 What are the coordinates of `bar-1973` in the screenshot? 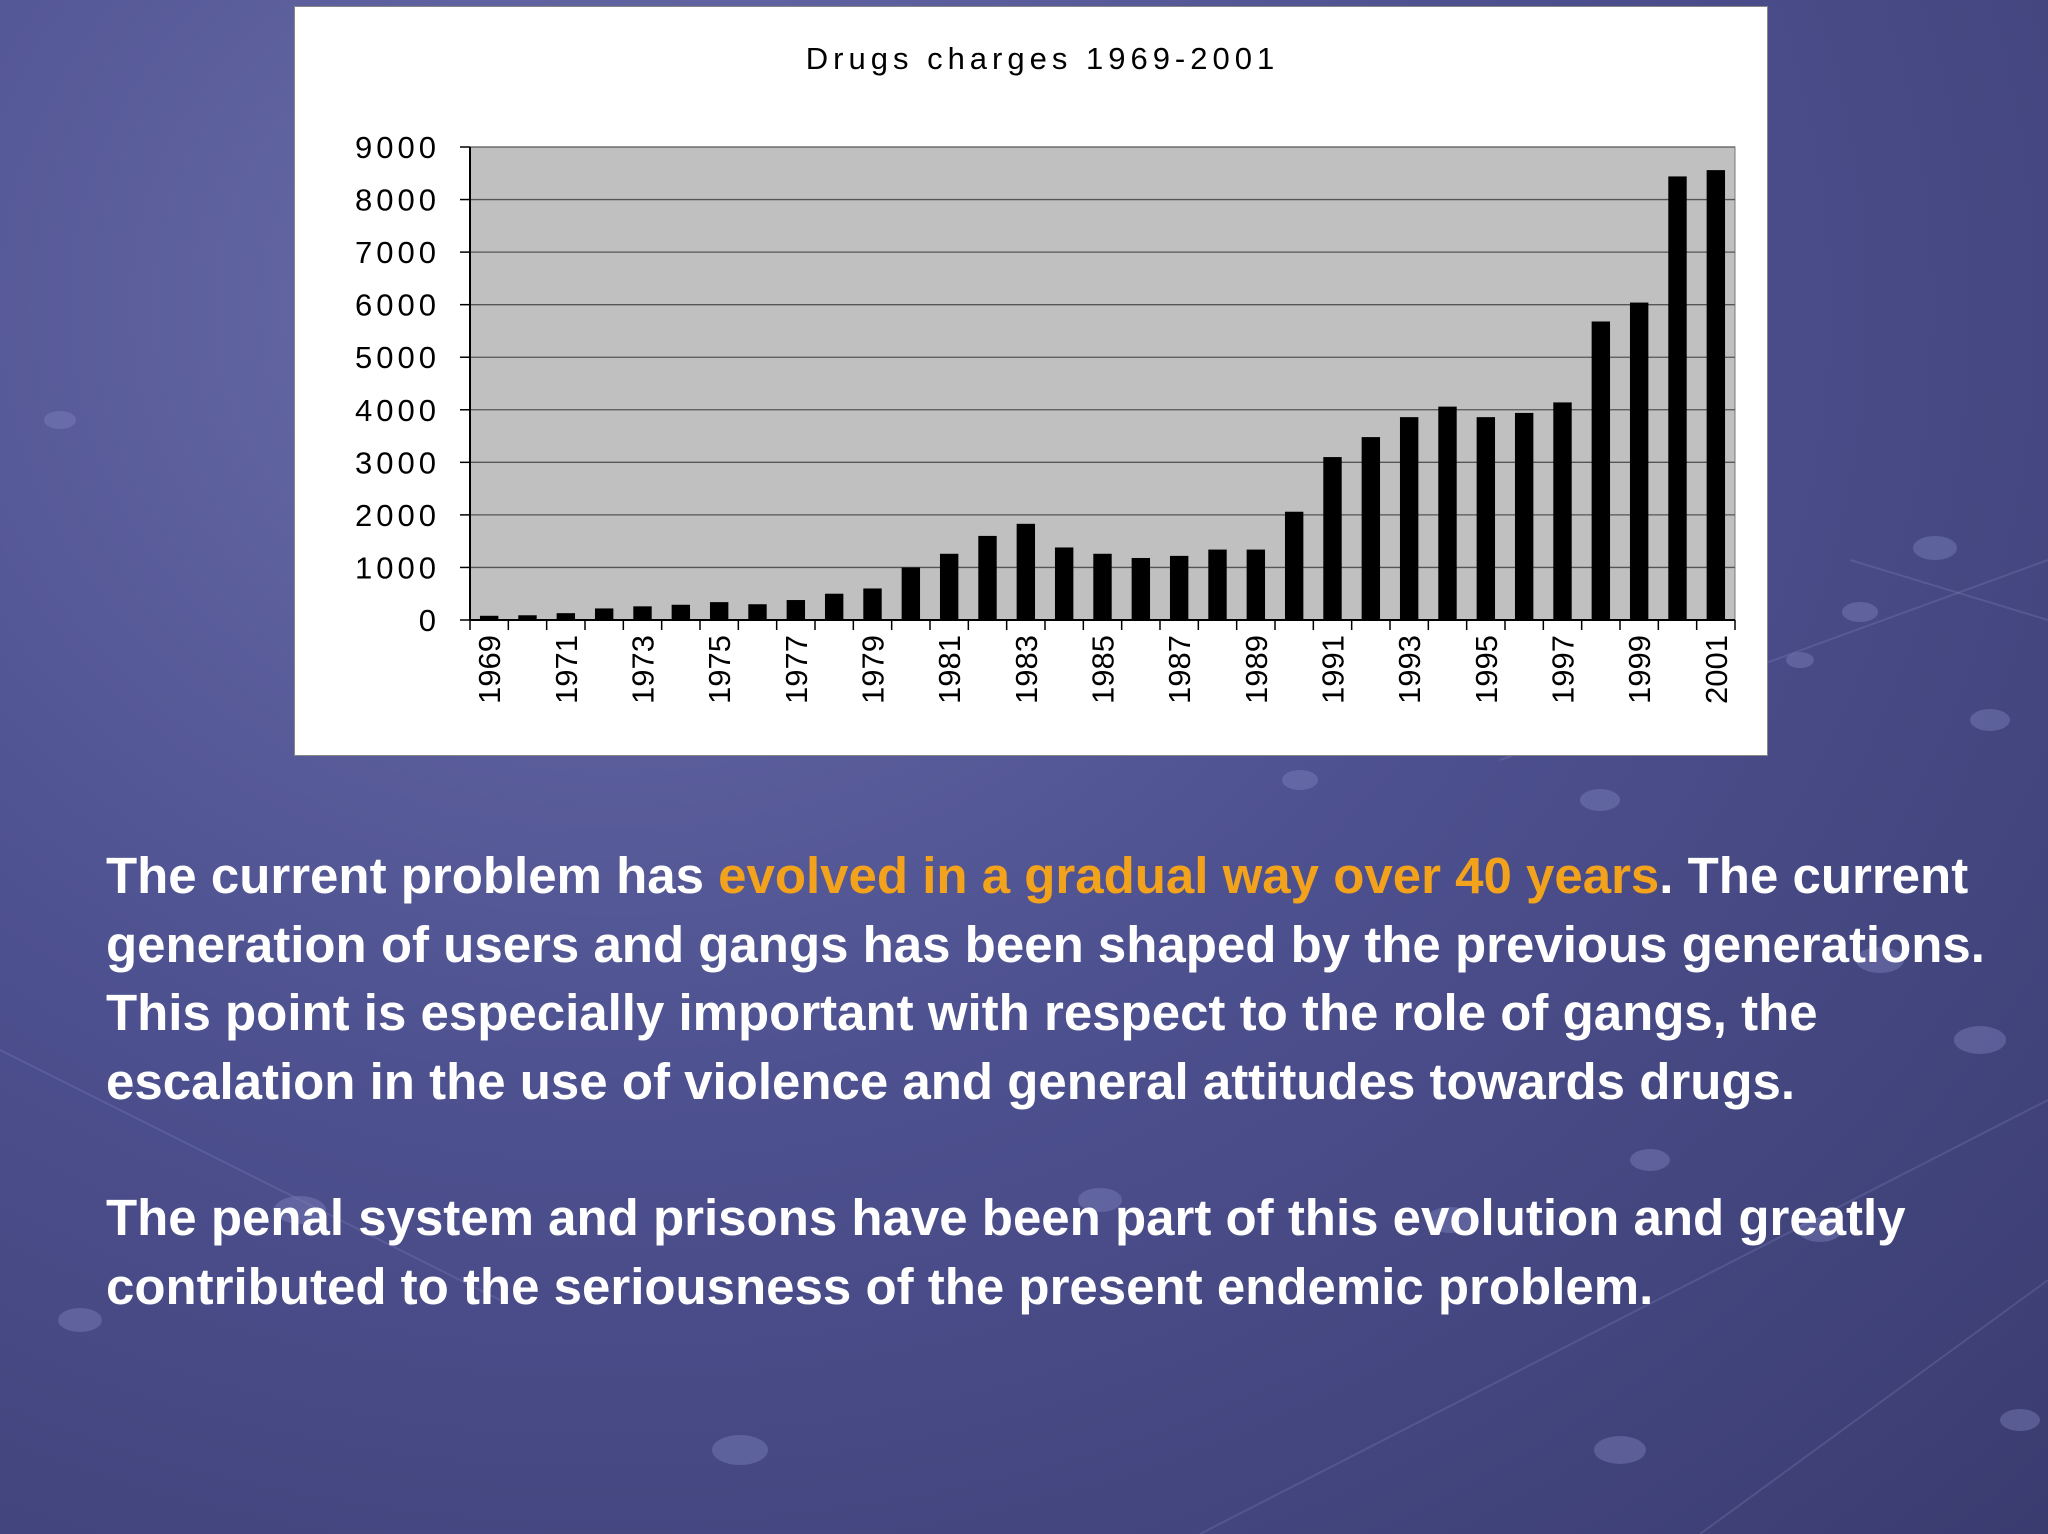 It's located at (642, 613).